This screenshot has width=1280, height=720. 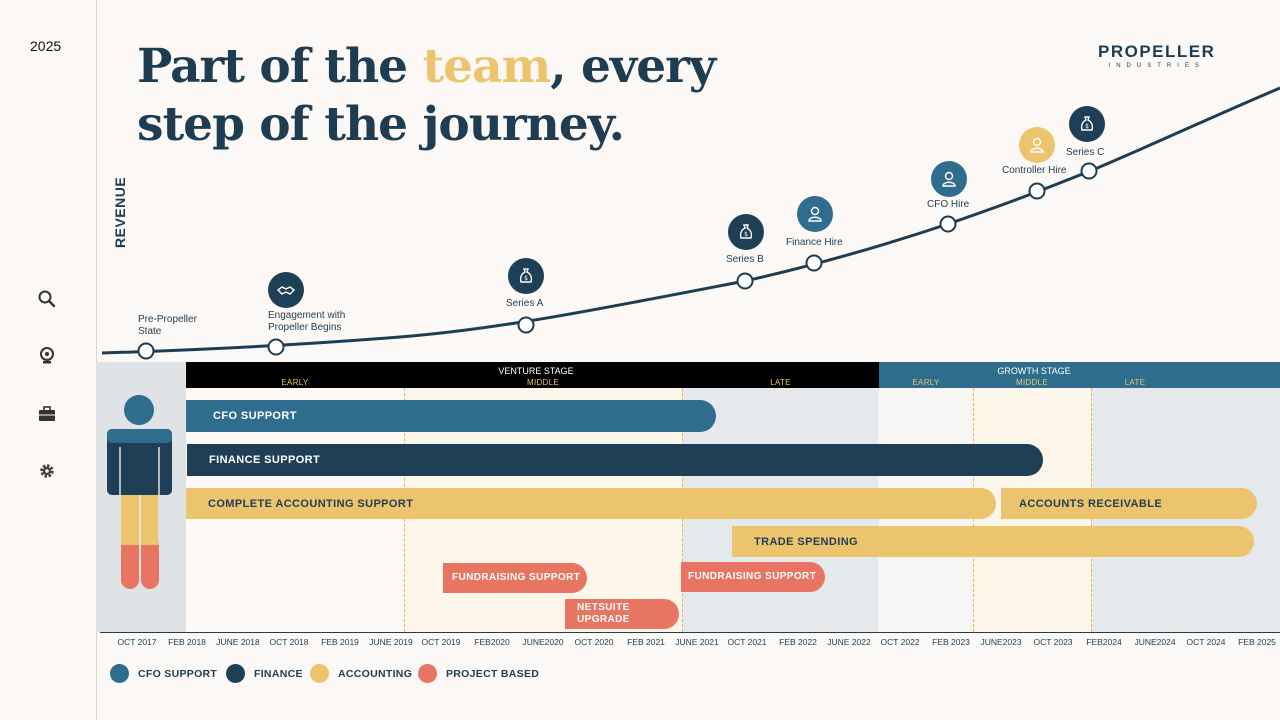 I want to click on netsuite-line-2: UPGRADE, so click(x=603, y=619).